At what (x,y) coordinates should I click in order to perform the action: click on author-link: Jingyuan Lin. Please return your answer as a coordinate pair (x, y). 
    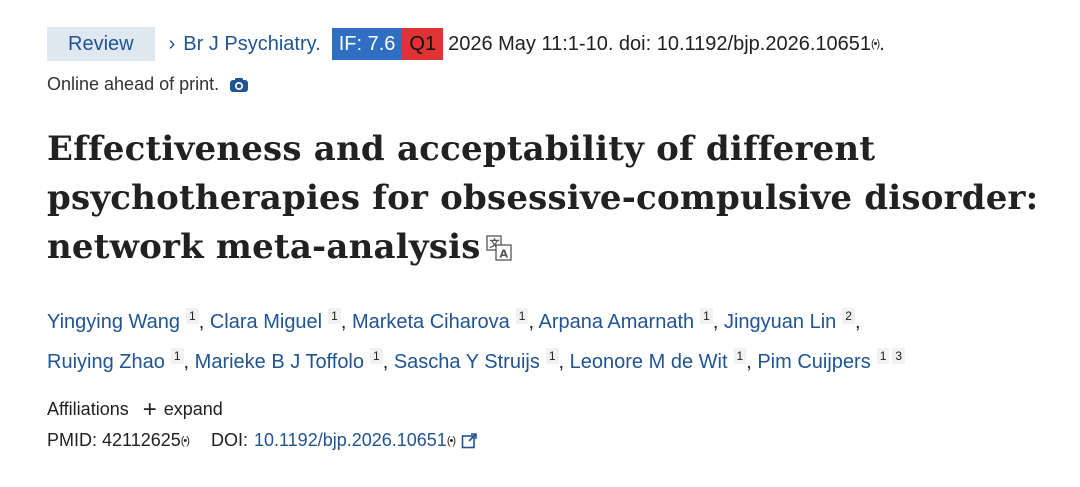
    Looking at the image, I should click on (780, 322).